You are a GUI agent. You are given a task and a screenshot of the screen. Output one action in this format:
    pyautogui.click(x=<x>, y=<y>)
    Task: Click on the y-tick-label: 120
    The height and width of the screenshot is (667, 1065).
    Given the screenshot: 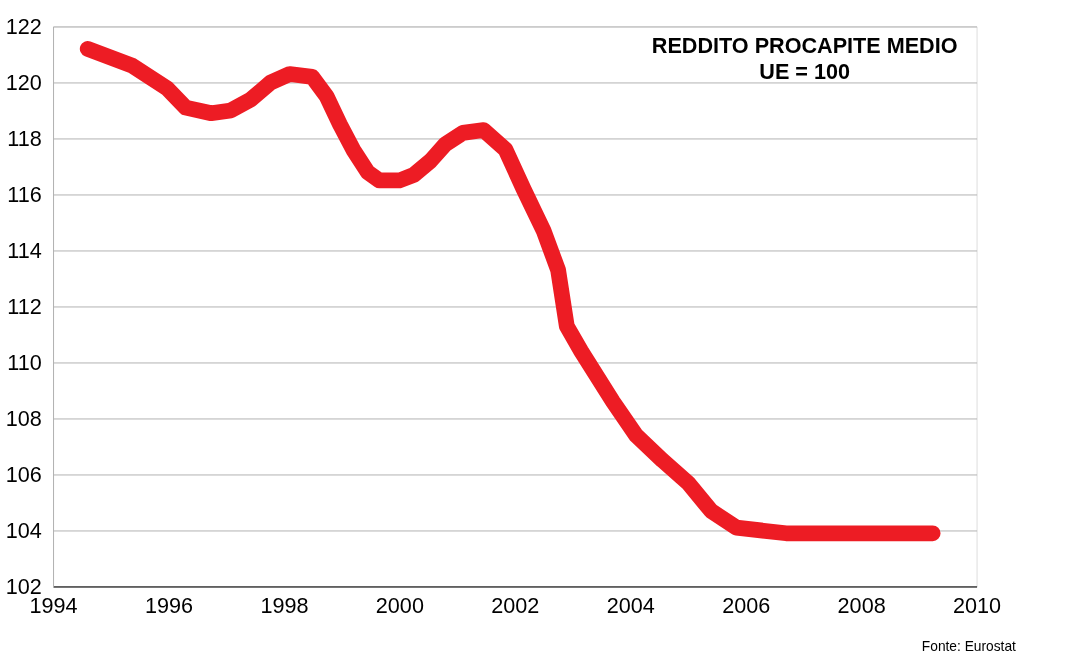 What is the action you would take?
    pyautogui.click(x=23, y=82)
    